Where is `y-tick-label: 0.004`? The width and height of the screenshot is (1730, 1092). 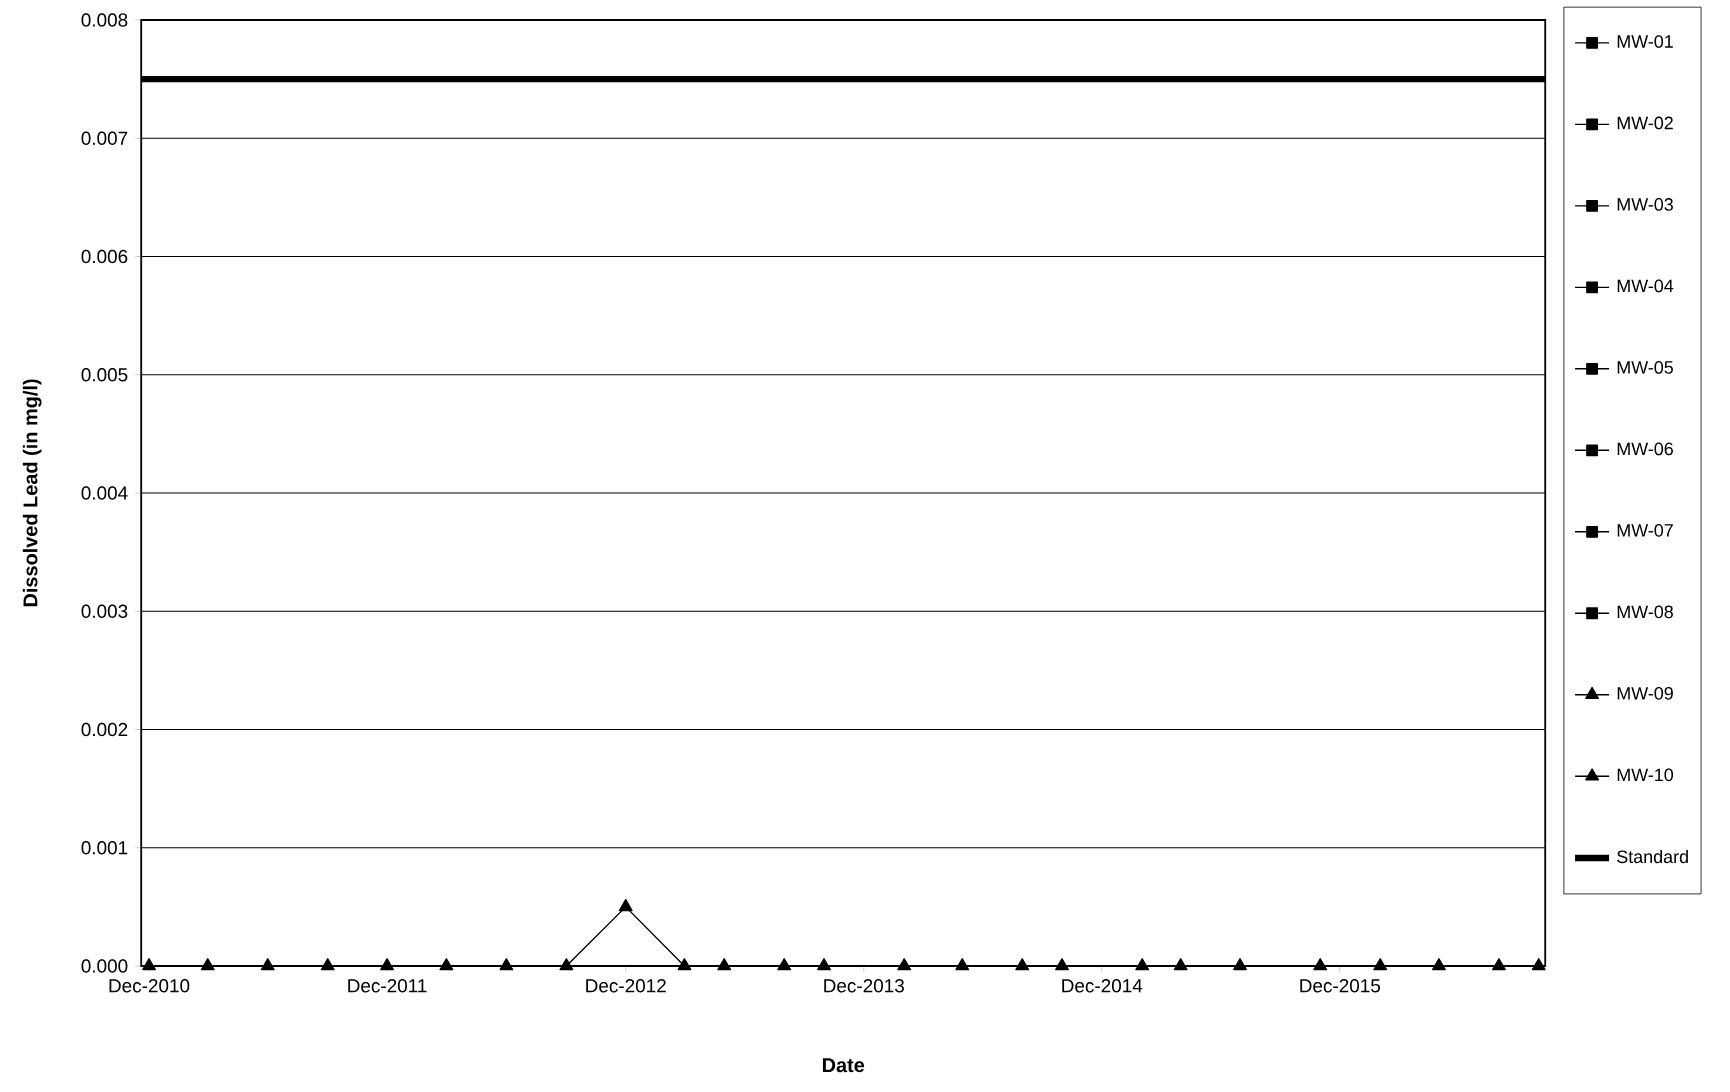 y-tick-label: 0.004 is located at coordinates (104, 493).